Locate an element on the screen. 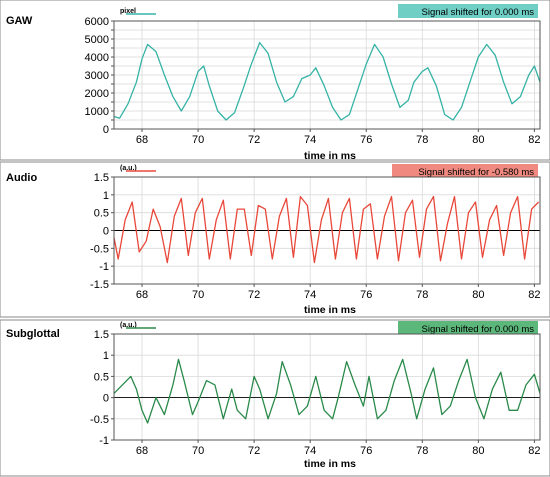 The width and height of the screenshot is (550, 477). y-tick-label: -1.5 is located at coordinates (99, 285).